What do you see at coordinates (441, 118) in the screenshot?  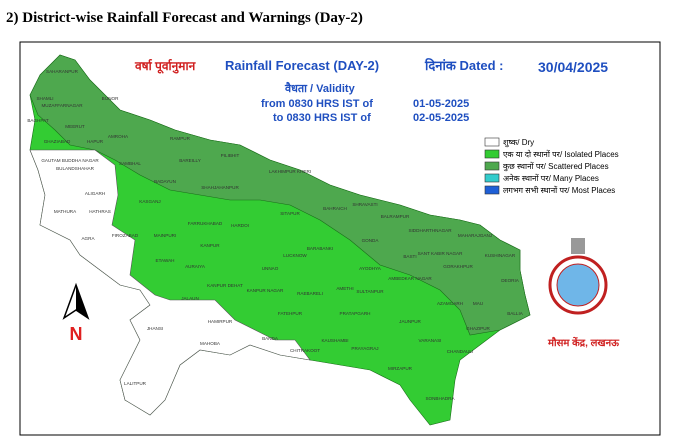 I see `validity-to-date: 02-05-2025` at bounding box center [441, 118].